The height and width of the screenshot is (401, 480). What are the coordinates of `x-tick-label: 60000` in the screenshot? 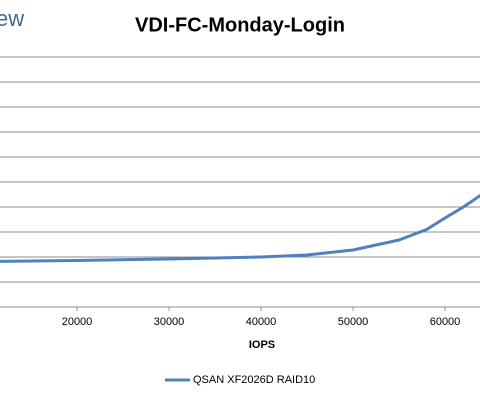 It's located at (445, 322).